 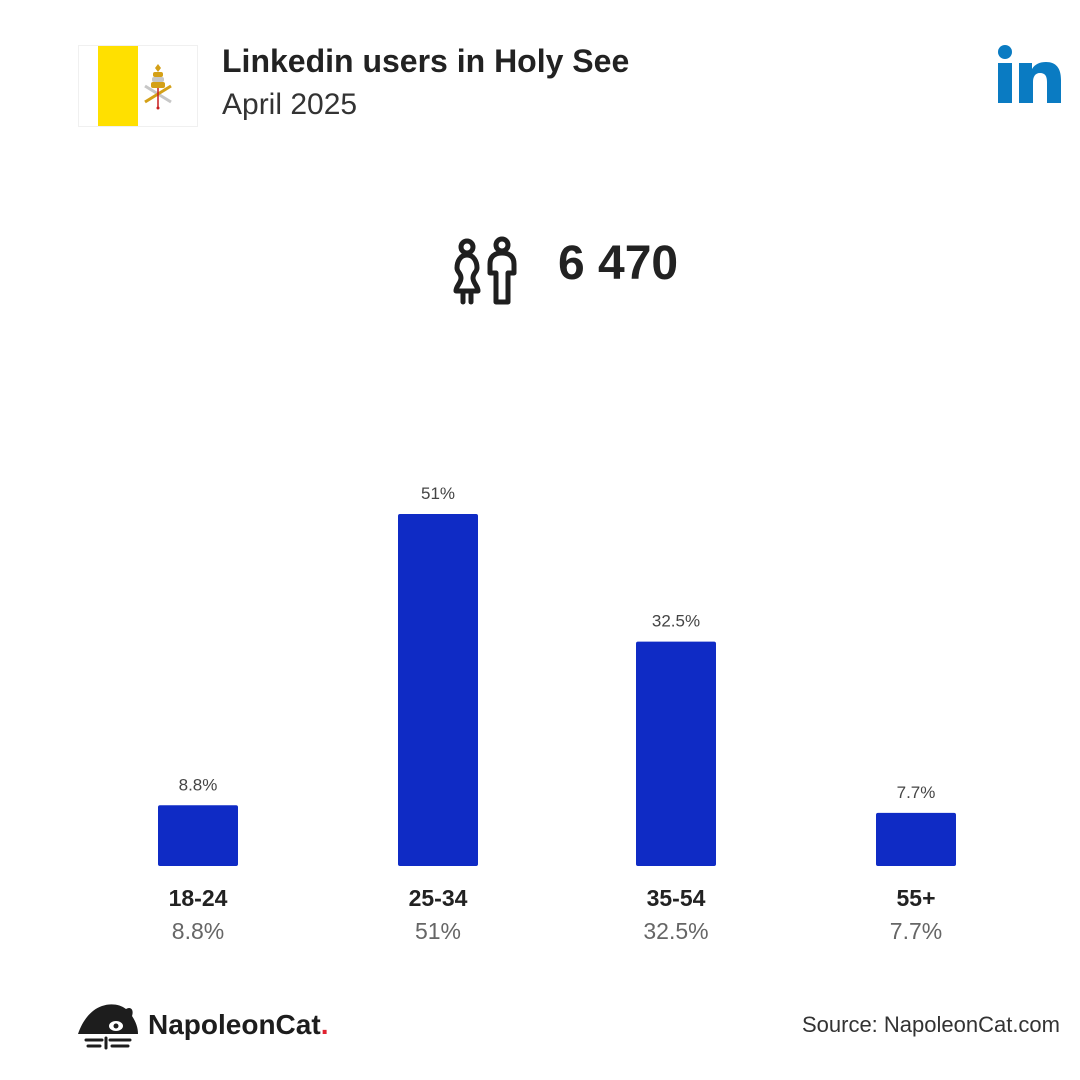 What do you see at coordinates (930, 1024) in the screenshot?
I see `source-credit: Source: NapoleonCat.com` at bounding box center [930, 1024].